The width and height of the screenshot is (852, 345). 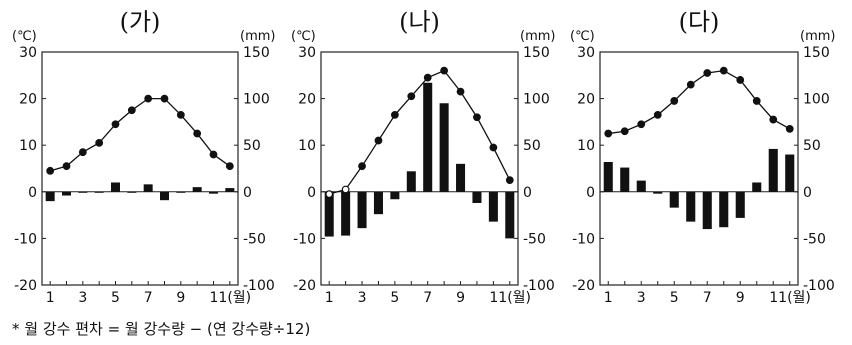 I want to click on p1-right-tick-label: 100, so click(x=256, y=100).